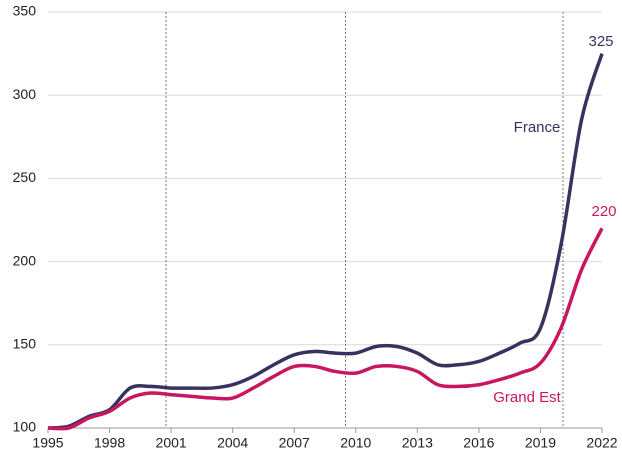 This screenshot has height=464, width=622. Describe the element at coordinates (47, 443) in the screenshot. I see `x-tick-label: 1995` at that location.